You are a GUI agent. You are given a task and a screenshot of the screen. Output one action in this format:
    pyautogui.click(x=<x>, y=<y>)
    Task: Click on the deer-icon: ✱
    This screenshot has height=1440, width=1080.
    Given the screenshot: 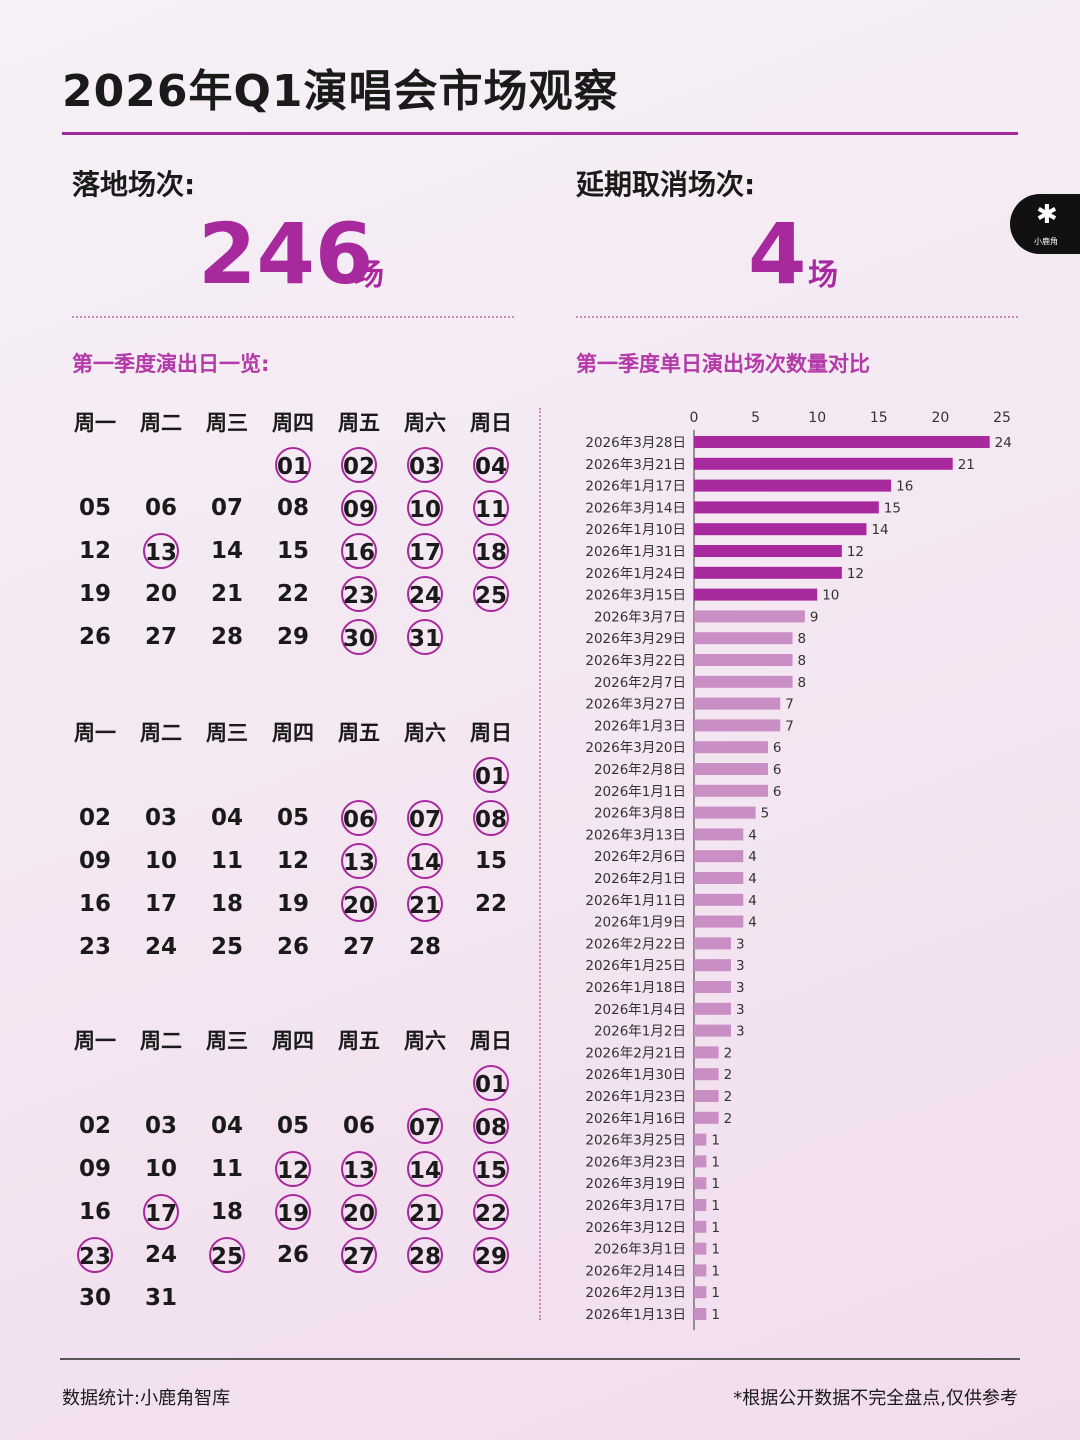 What is the action you would take?
    pyautogui.click(x=1047, y=215)
    